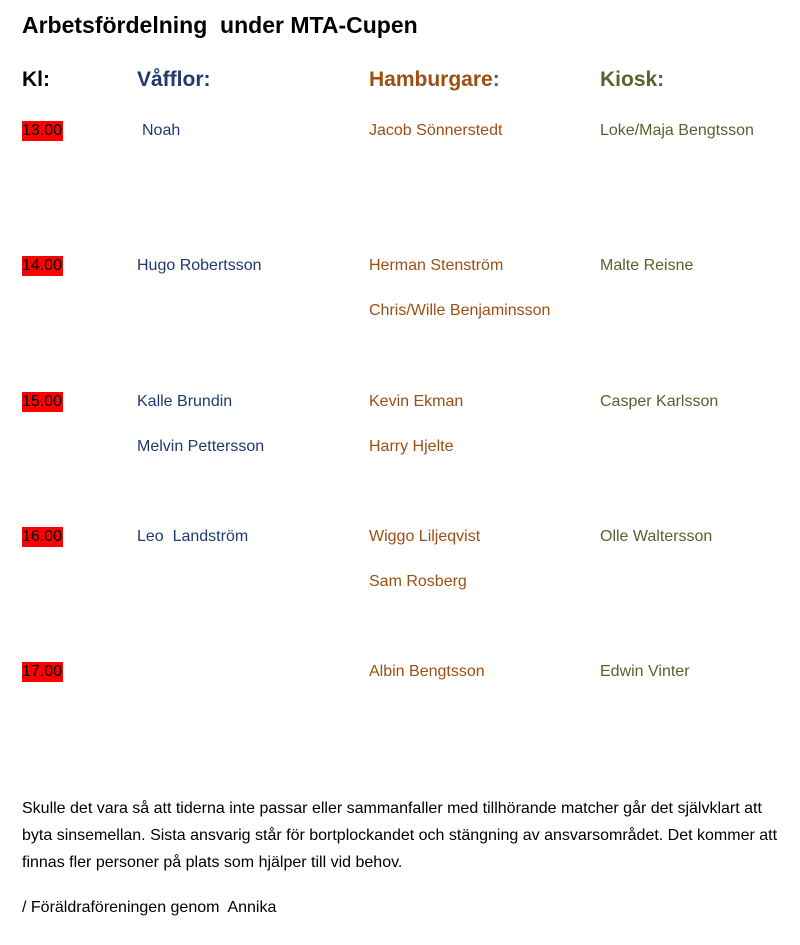 This screenshot has height=945, width=800. Describe the element at coordinates (199, 265) in the screenshot. I see `vafflor-name: Hugo Robertsson` at that location.